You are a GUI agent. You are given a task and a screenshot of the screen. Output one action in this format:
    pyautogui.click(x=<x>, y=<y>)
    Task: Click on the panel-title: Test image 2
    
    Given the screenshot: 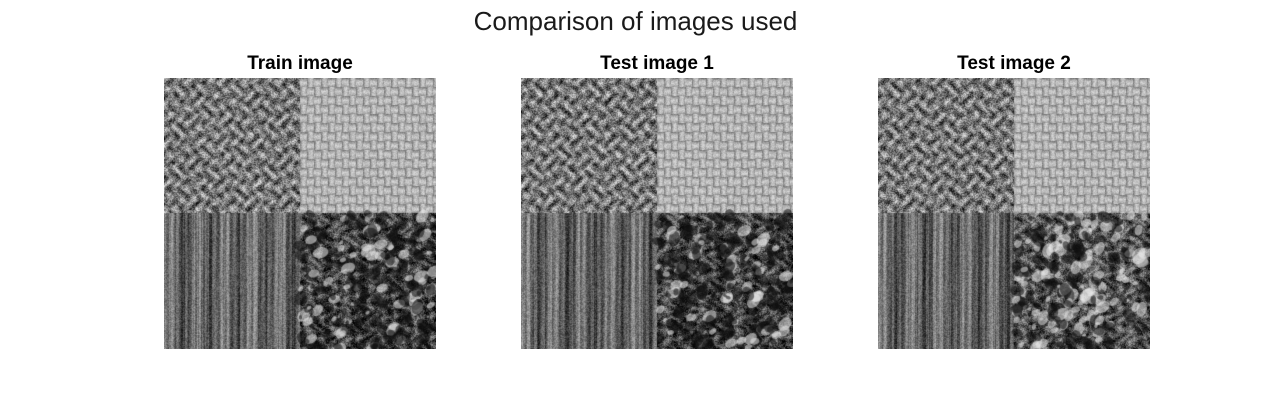 What is the action you would take?
    pyautogui.click(x=1014, y=63)
    